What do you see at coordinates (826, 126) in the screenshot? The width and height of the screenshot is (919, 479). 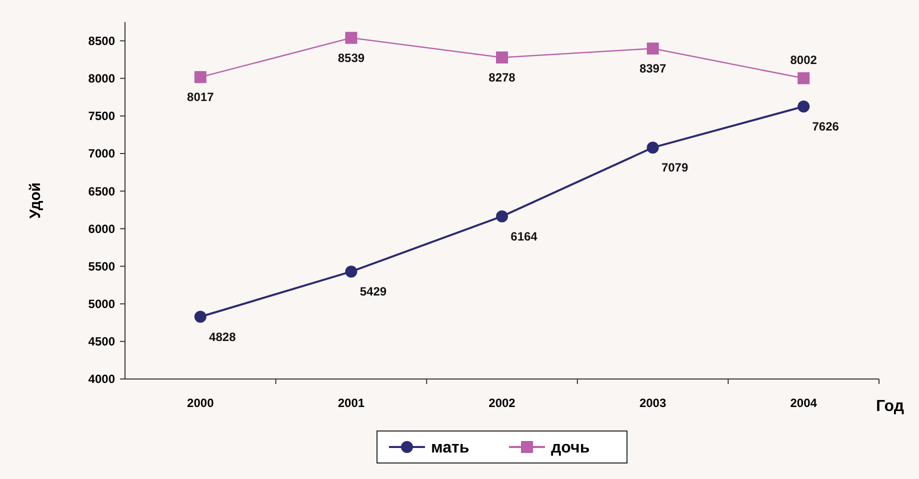 I see `data-label: 7626` at bounding box center [826, 126].